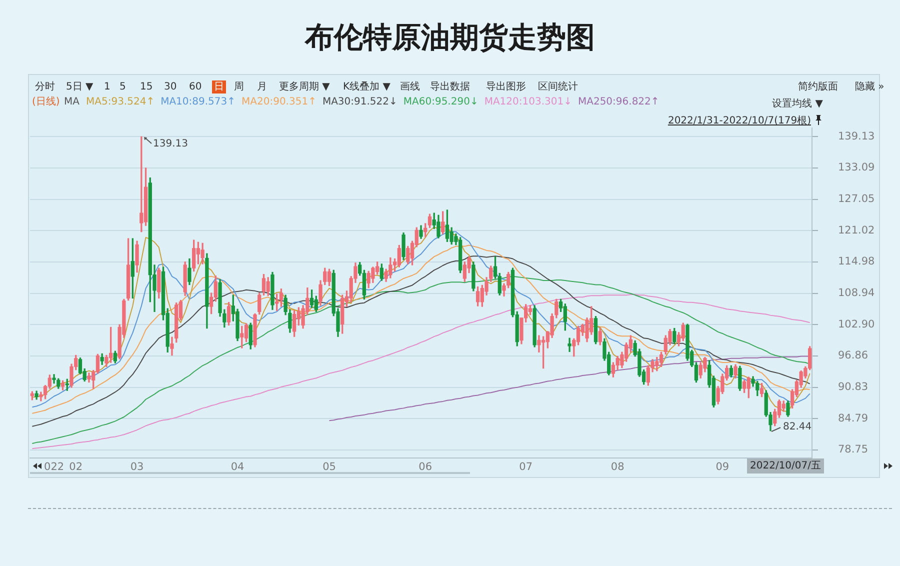  I want to click on x-tick-label: 06, so click(425, 467).